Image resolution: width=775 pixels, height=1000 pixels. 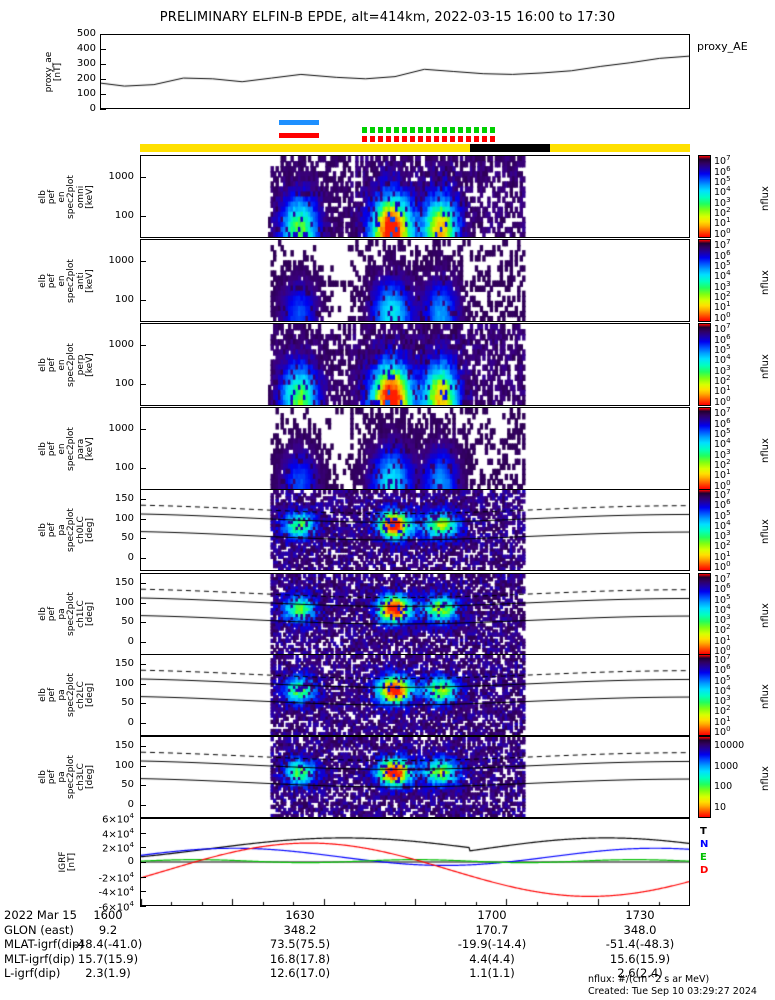 I want to click on colorbar-para-tick: 10⁴, so click(x=722, y=444).